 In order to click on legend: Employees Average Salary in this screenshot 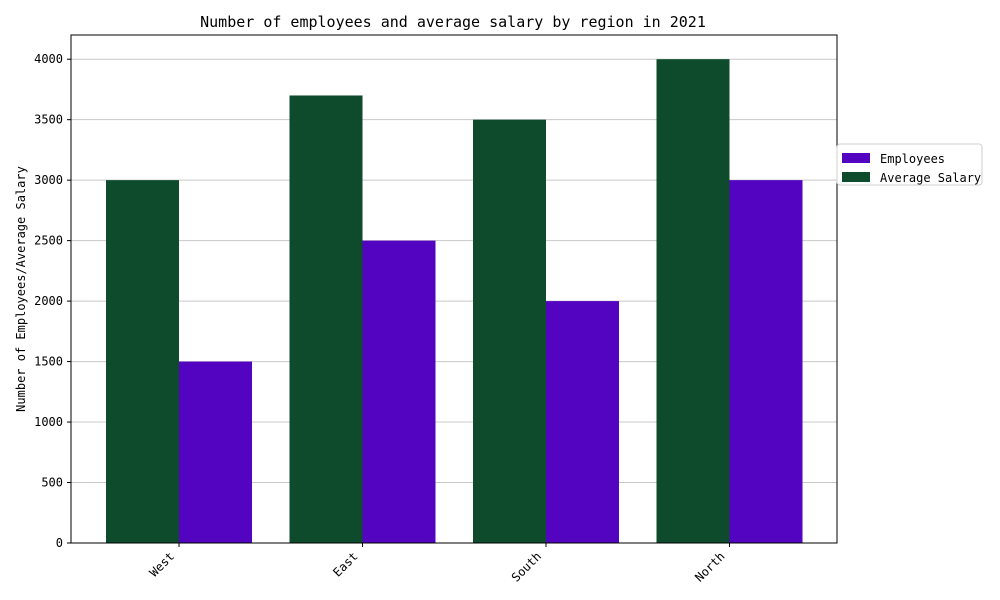, I will do `click(909, 164)`.